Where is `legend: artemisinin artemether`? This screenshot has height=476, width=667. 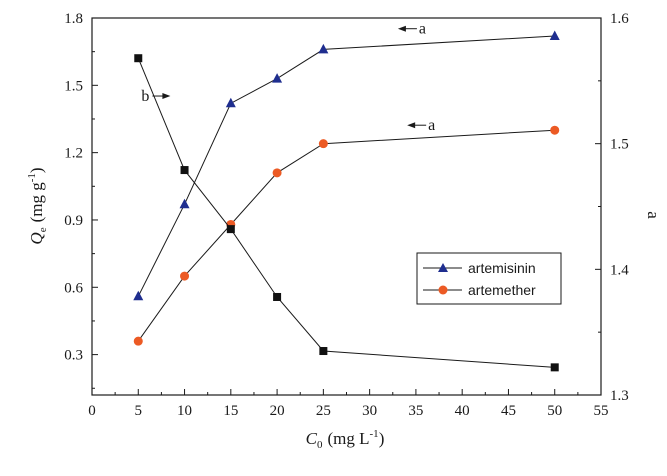 legend: artemisinin artemether is located at coordinates (489, 278).